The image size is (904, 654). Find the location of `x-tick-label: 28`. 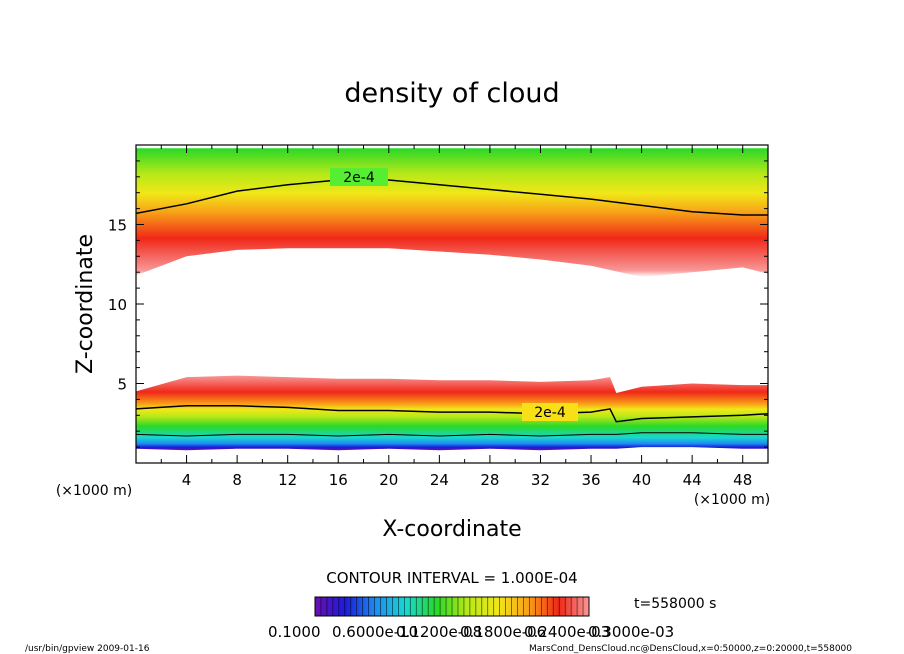

x-tick-label: 28 is located at coordinates (489, 480).